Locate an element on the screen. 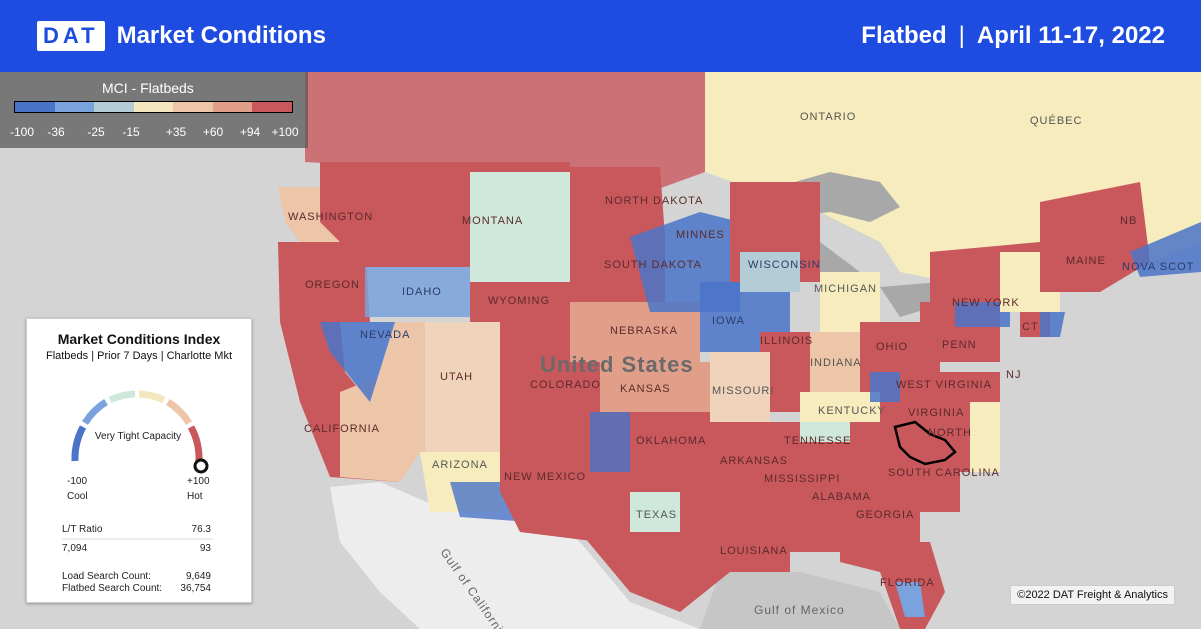 The image size is (1201, 629). label-penn: PENN is located at coordinates (959, 345).